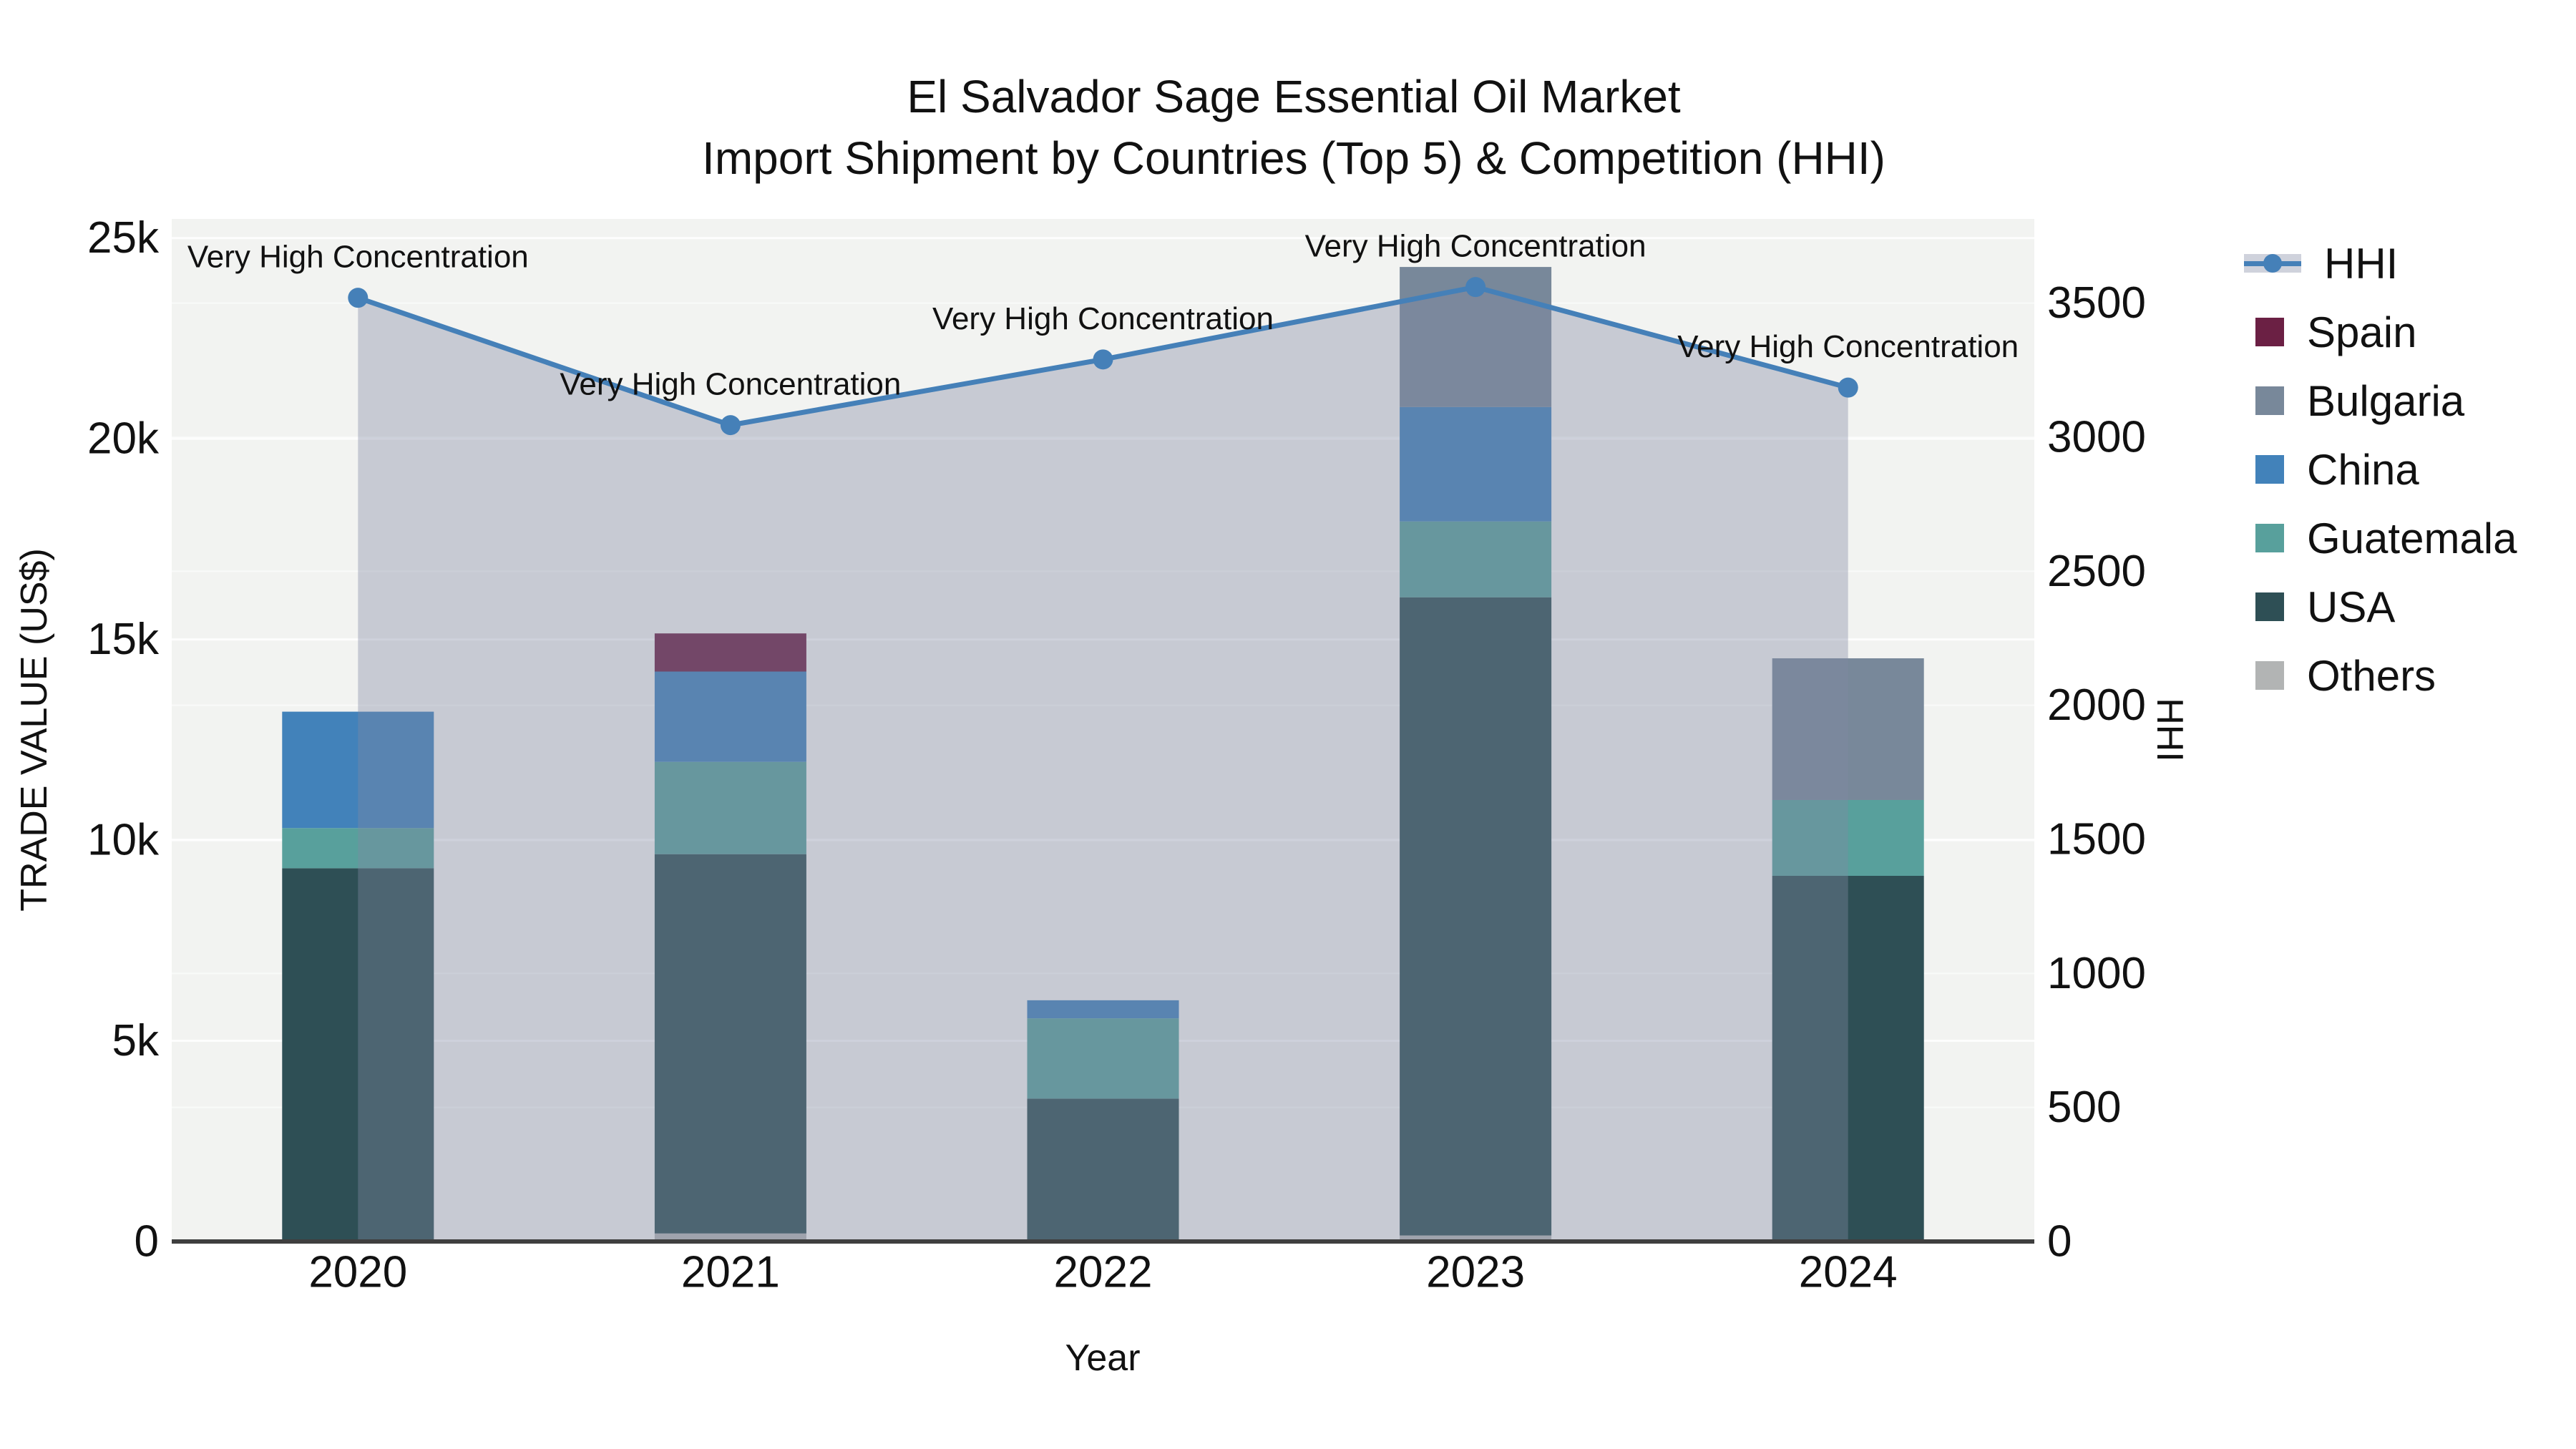  I want to click on bar-segment-others-2023, so click(1476, 1238).